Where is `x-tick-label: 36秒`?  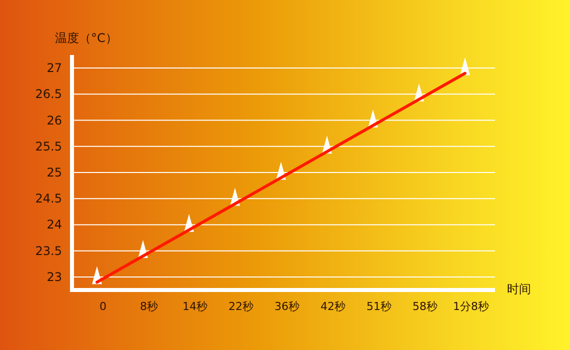 x-tick-label: 36秒 is located at coordinates (287, 306).